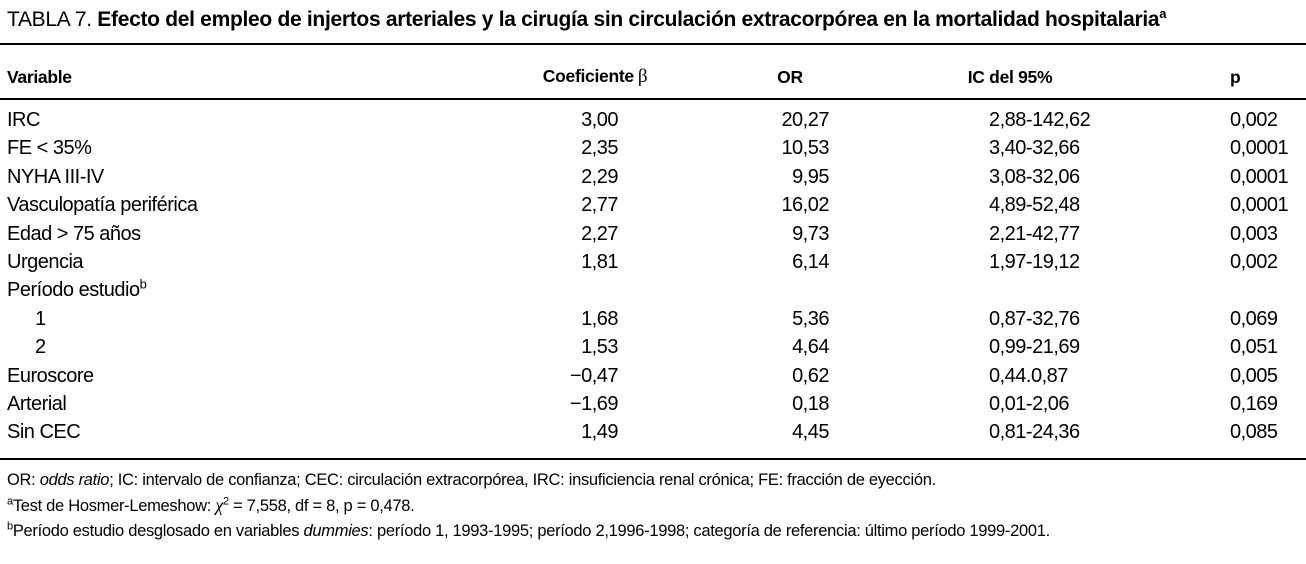  Describe the element at coordinates (23, 120) in the screenshot. I see `variable-label: IRC` at that location.